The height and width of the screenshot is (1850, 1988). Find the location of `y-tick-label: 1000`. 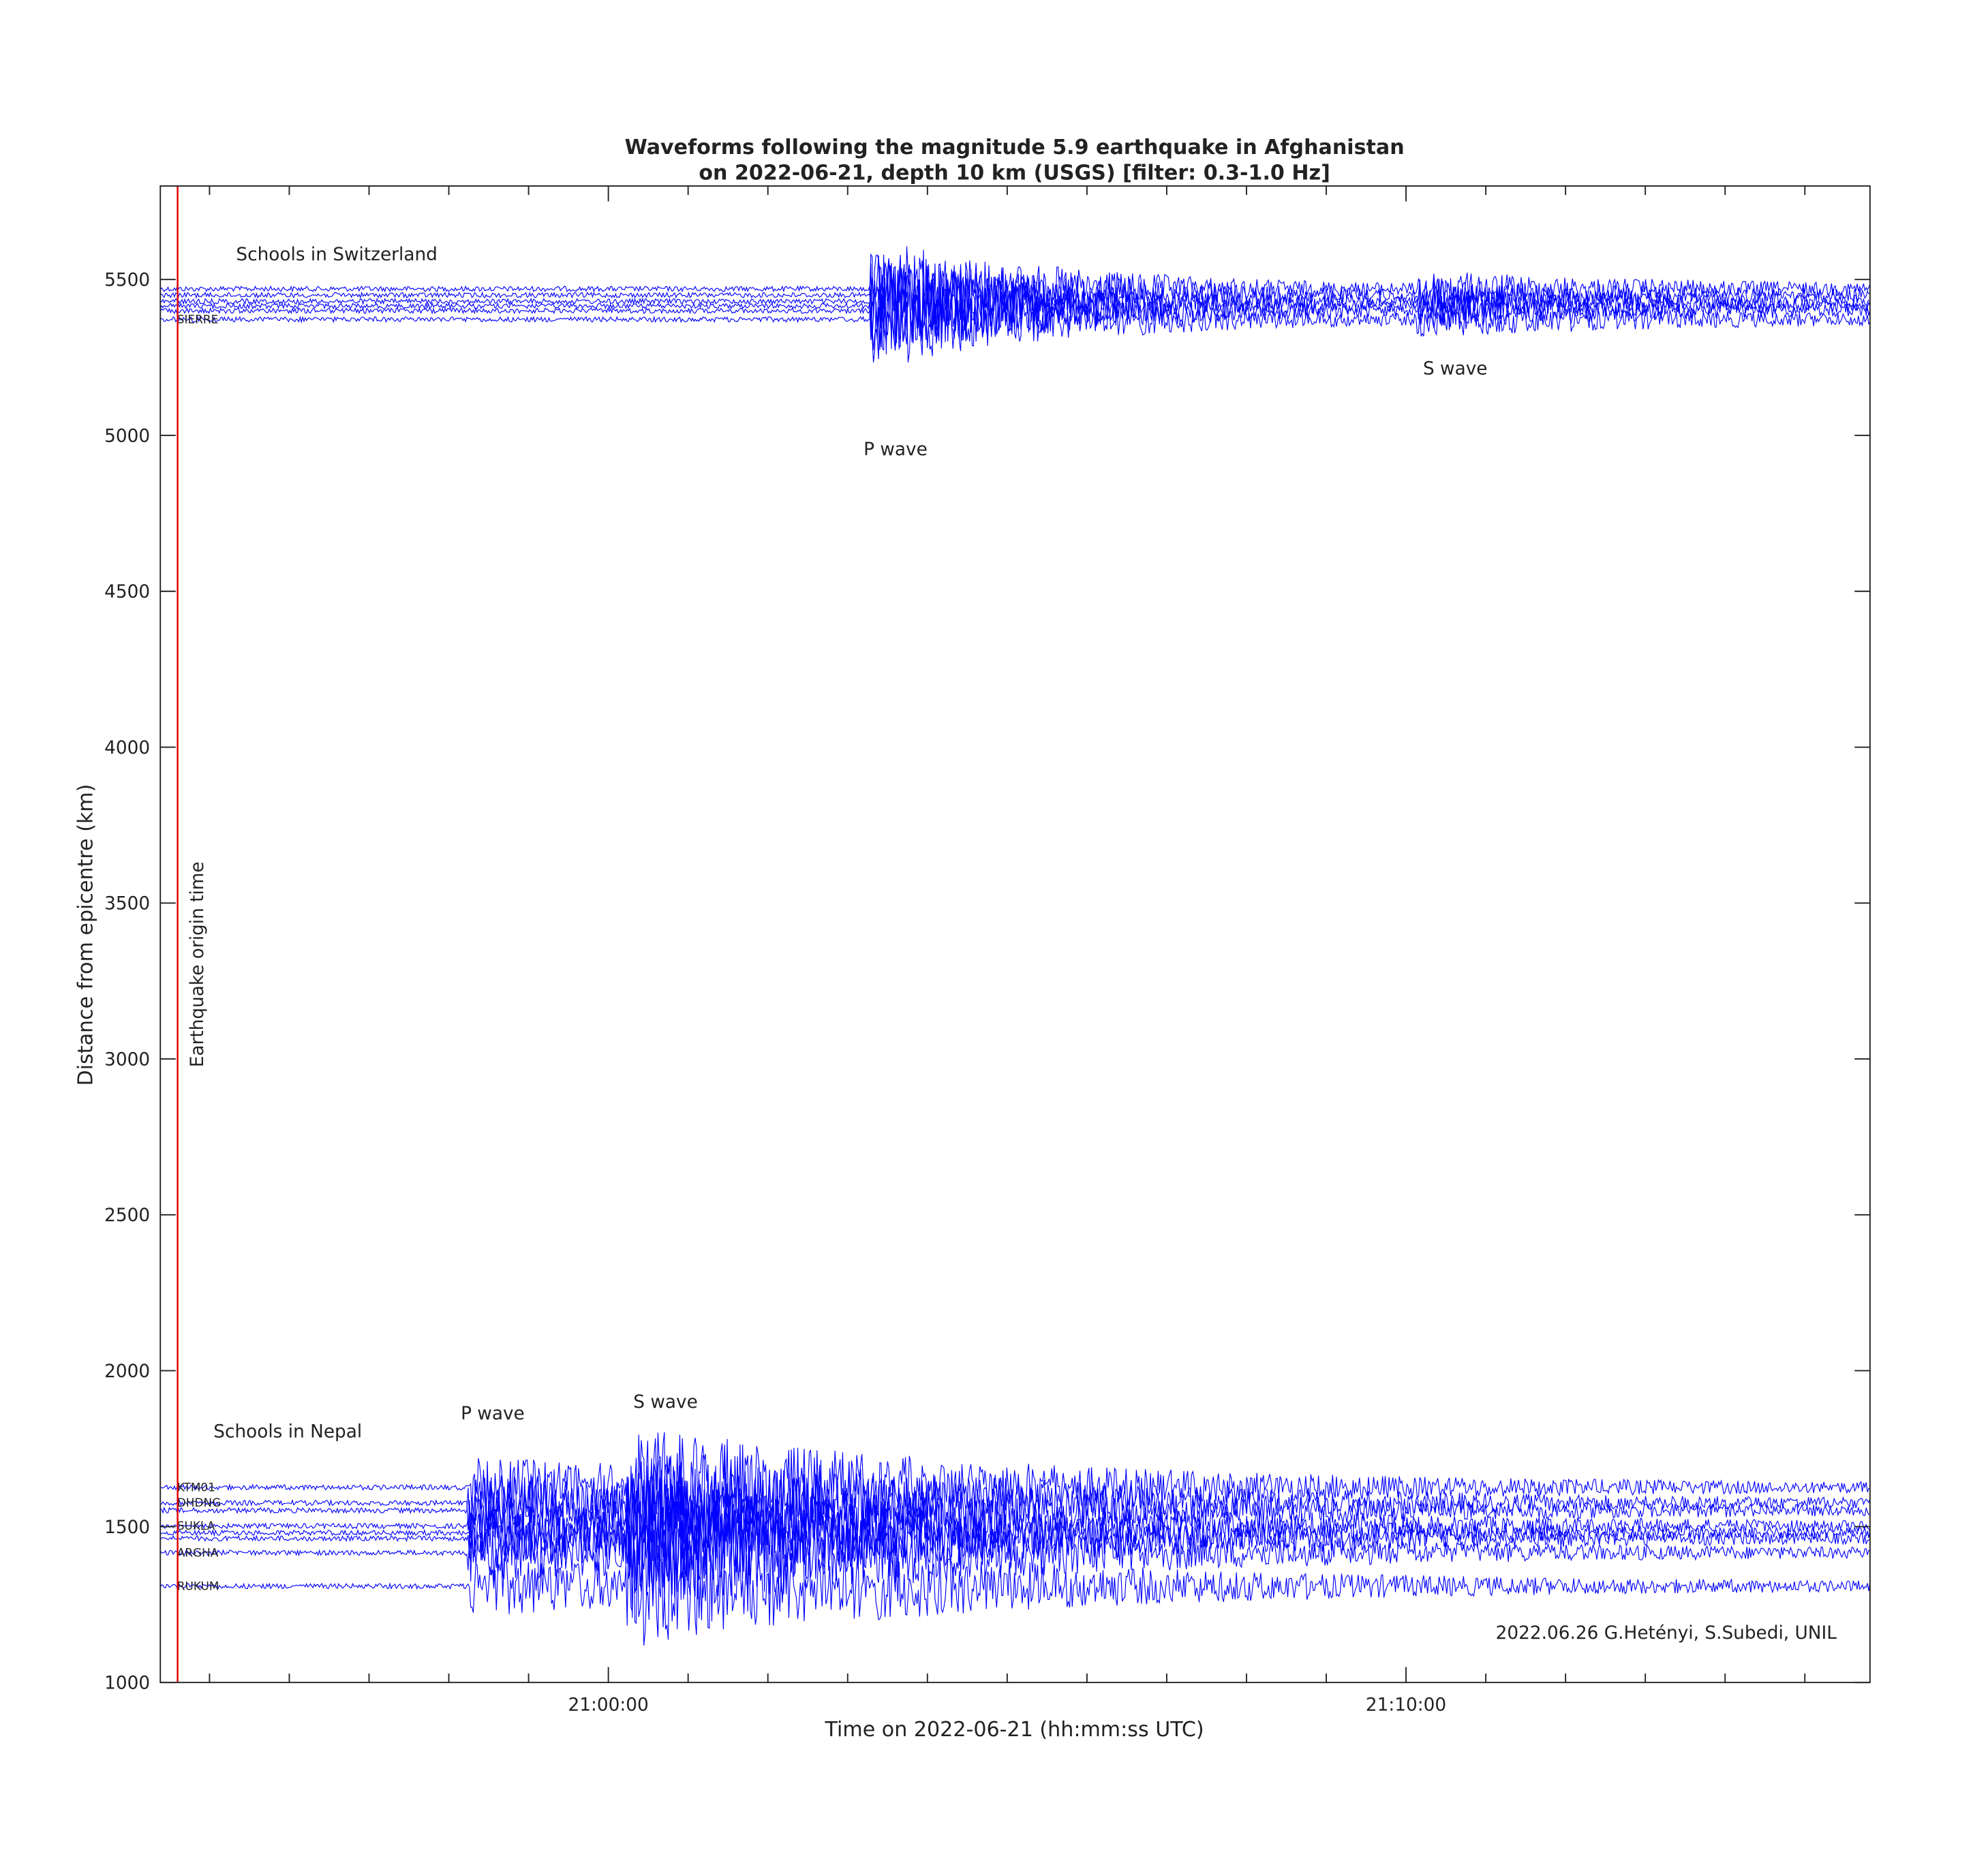

y-tick-label: 1000 is located at coordinates (127, 1684).